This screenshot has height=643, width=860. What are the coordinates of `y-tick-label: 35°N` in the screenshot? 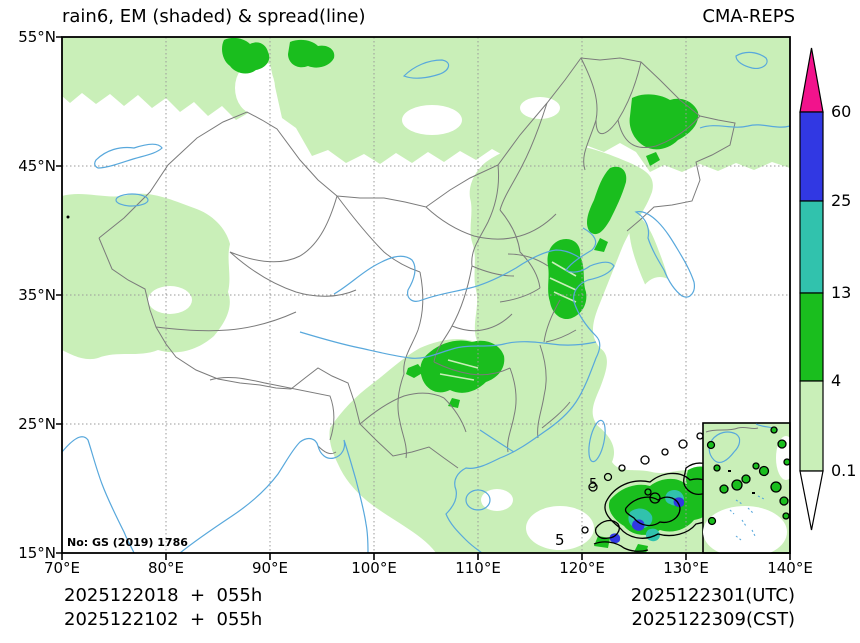 It's located at (37, 295).